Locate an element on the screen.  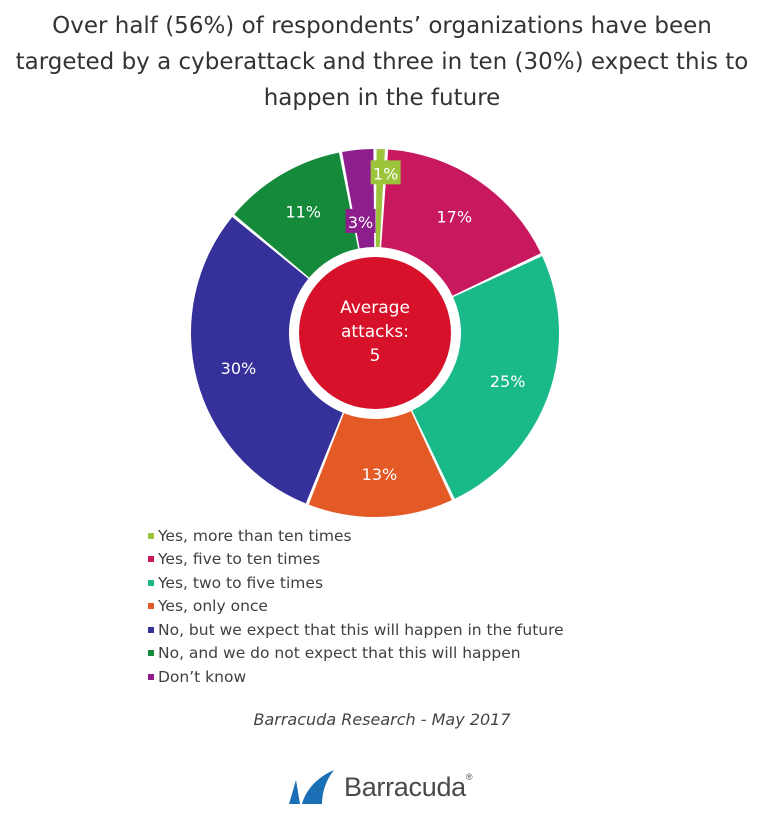
center-label-line: Average is located at coordinates (375, 308).